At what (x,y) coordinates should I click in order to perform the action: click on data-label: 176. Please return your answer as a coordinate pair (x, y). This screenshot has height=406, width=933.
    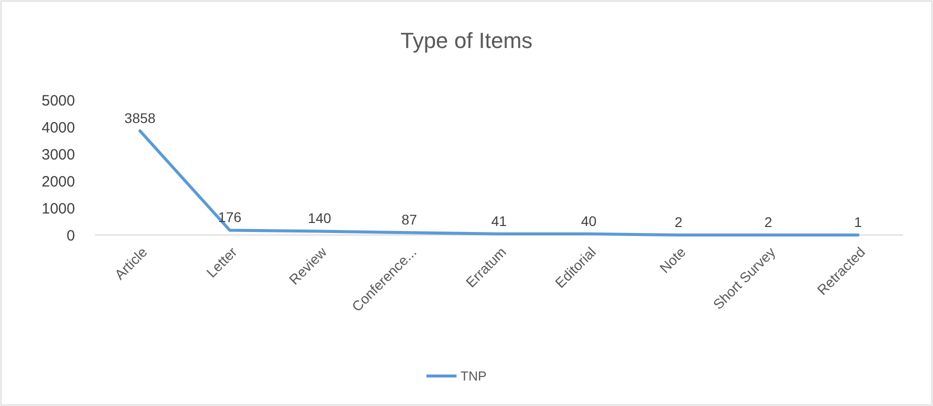
    Looking at the image, I should click on (230, 217).